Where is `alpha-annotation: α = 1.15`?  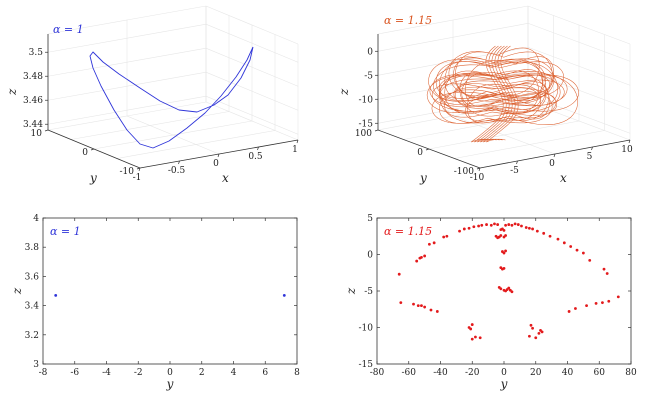 alpha-annotation: α = 1.15 is located at coordinates (408, 20).